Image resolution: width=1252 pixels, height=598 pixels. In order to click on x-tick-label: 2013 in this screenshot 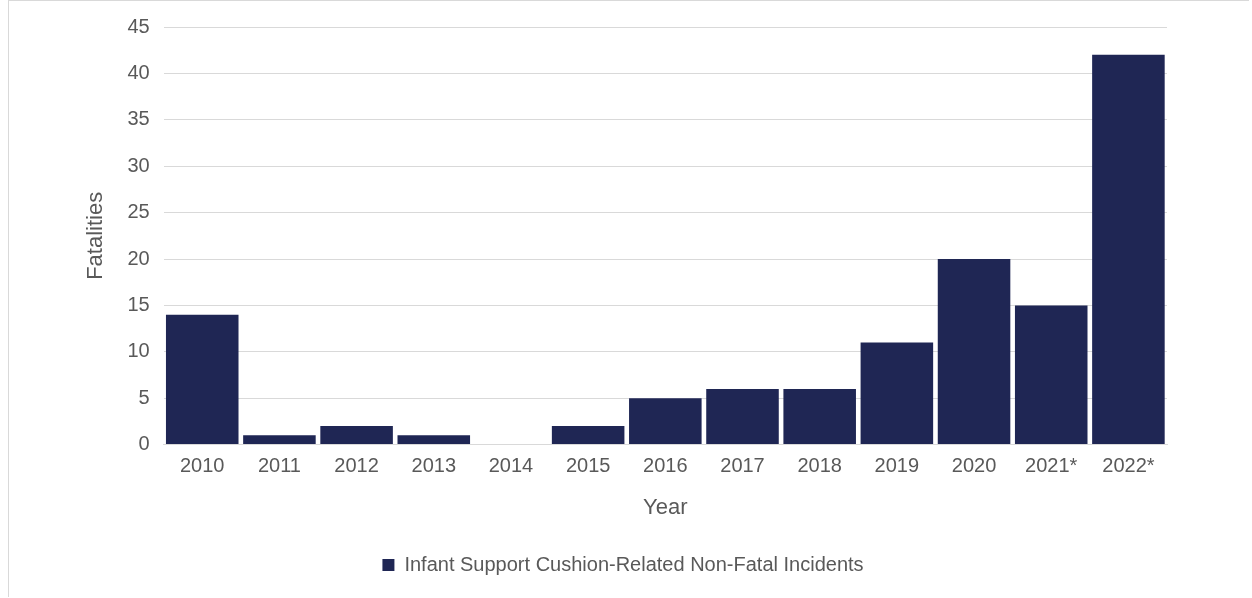, I will do `click(434, 465)`.